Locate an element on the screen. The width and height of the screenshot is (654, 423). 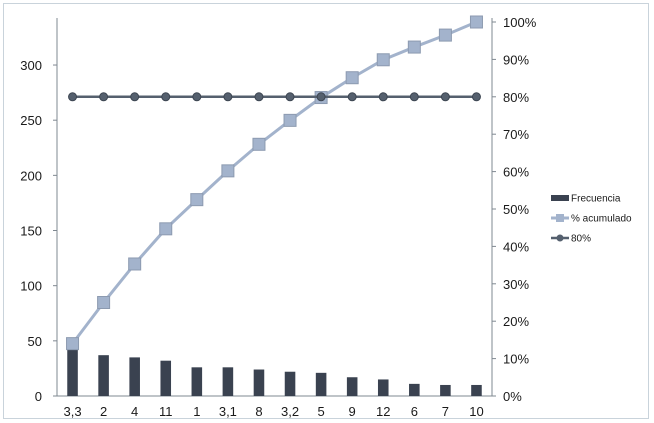
y-left-tick-label: 100 is located at coordinates (31, 286).